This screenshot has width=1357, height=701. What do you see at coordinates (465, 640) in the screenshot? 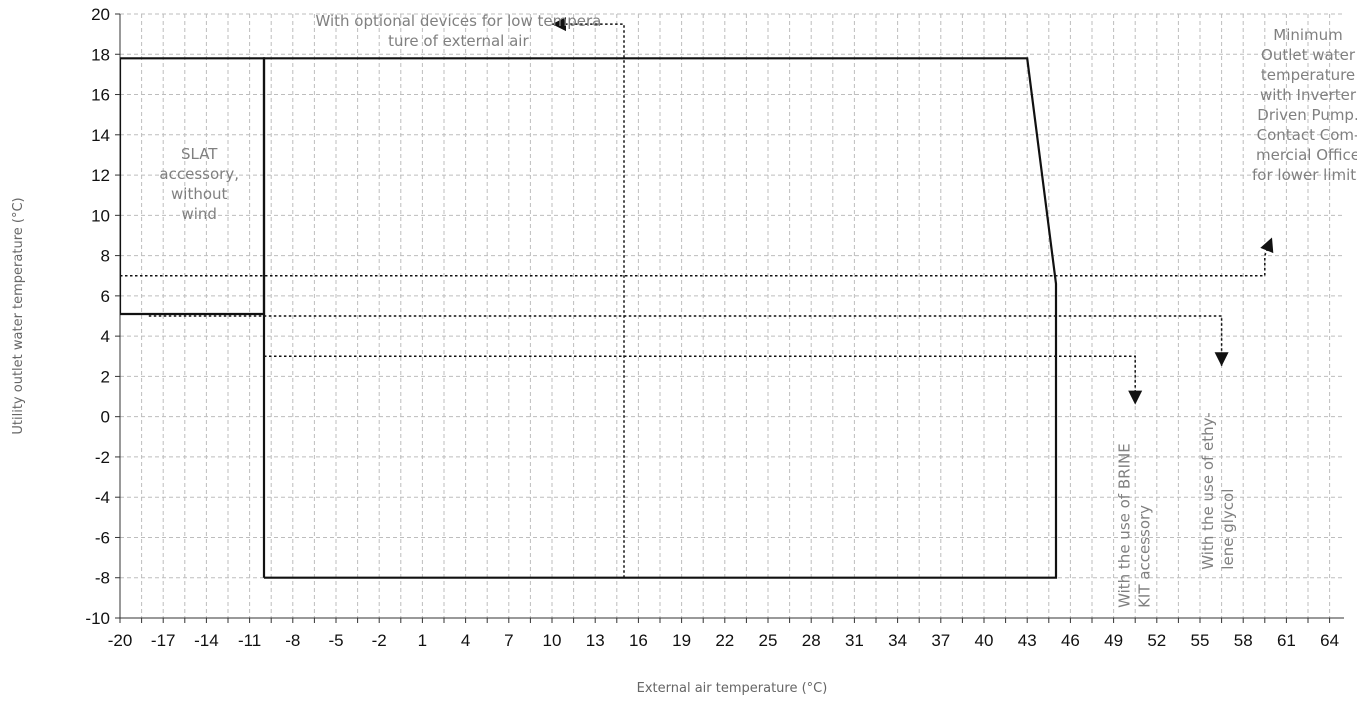
I see `x-tick-label: 4` at bounding box center [465, 640].